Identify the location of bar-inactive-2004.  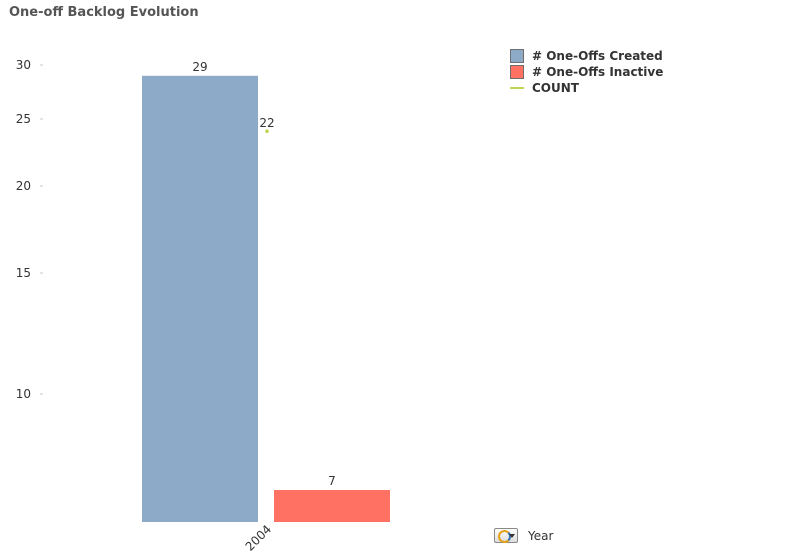
(332, 506).